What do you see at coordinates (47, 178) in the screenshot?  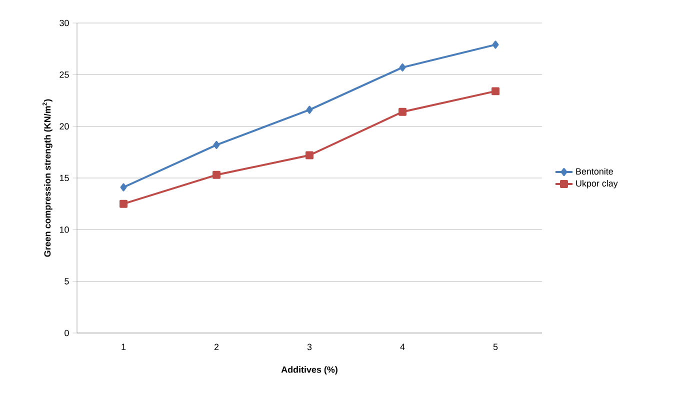 I see `y-axis-title: Green compression strength (KN/m$^{2}$)` at bounding box center [47, 178].